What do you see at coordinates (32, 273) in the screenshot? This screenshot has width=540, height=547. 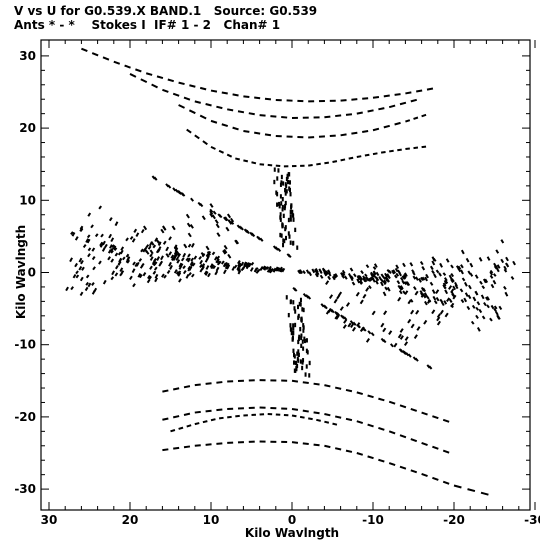 I see `y-tick-label: 0` at bounding box center [32, 273].